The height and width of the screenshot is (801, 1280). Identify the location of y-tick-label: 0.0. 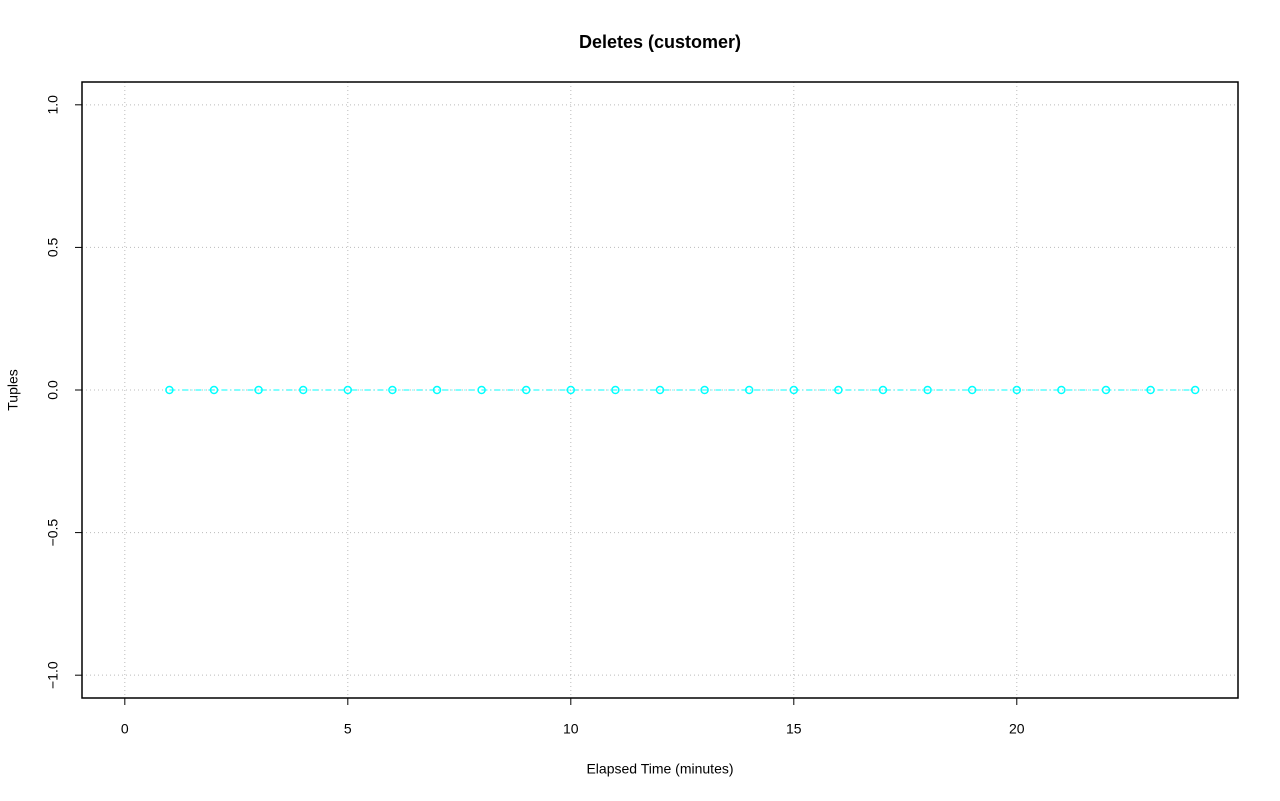
(53, 390).